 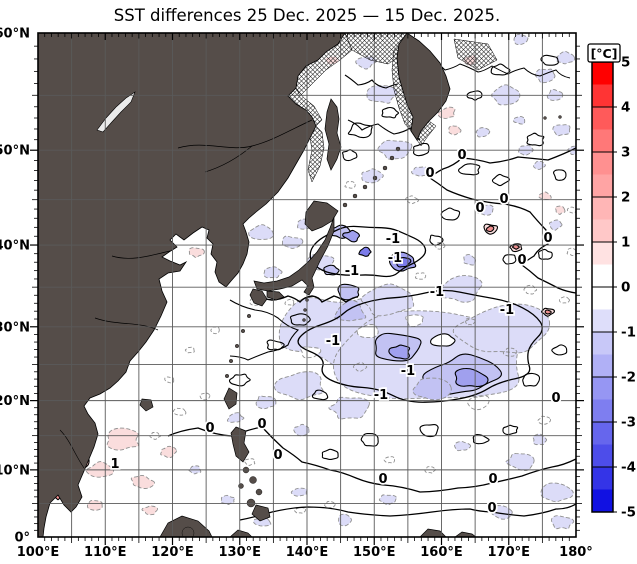 What do you see at coordinates (146, 405) in the screenshot?
I see `landmass-hainan` at bounding box center [146, 405].